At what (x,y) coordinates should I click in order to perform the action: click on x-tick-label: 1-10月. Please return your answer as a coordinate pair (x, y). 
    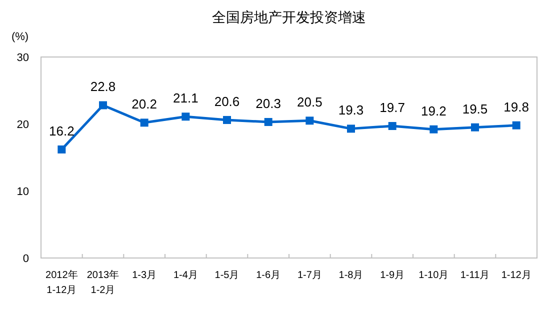
    Looking at the image, I should click on (433, 275).